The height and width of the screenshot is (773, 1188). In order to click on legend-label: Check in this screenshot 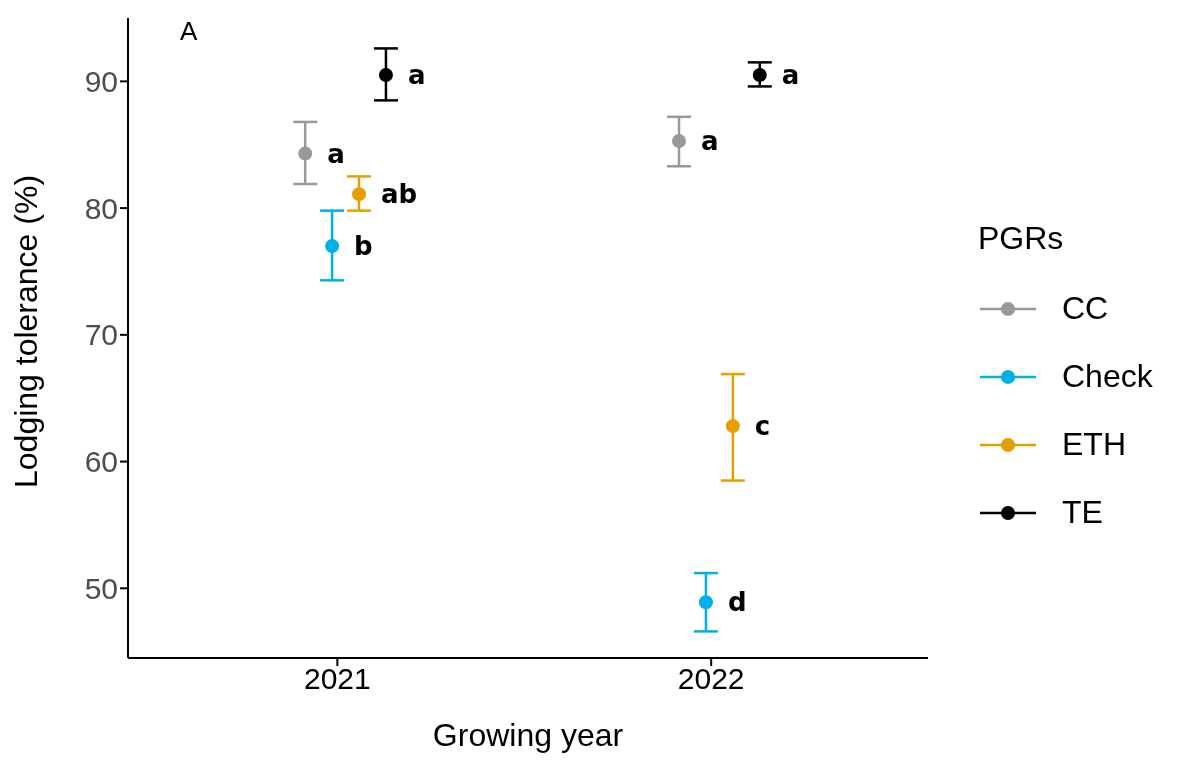, I will do `click(1107, 376)`.